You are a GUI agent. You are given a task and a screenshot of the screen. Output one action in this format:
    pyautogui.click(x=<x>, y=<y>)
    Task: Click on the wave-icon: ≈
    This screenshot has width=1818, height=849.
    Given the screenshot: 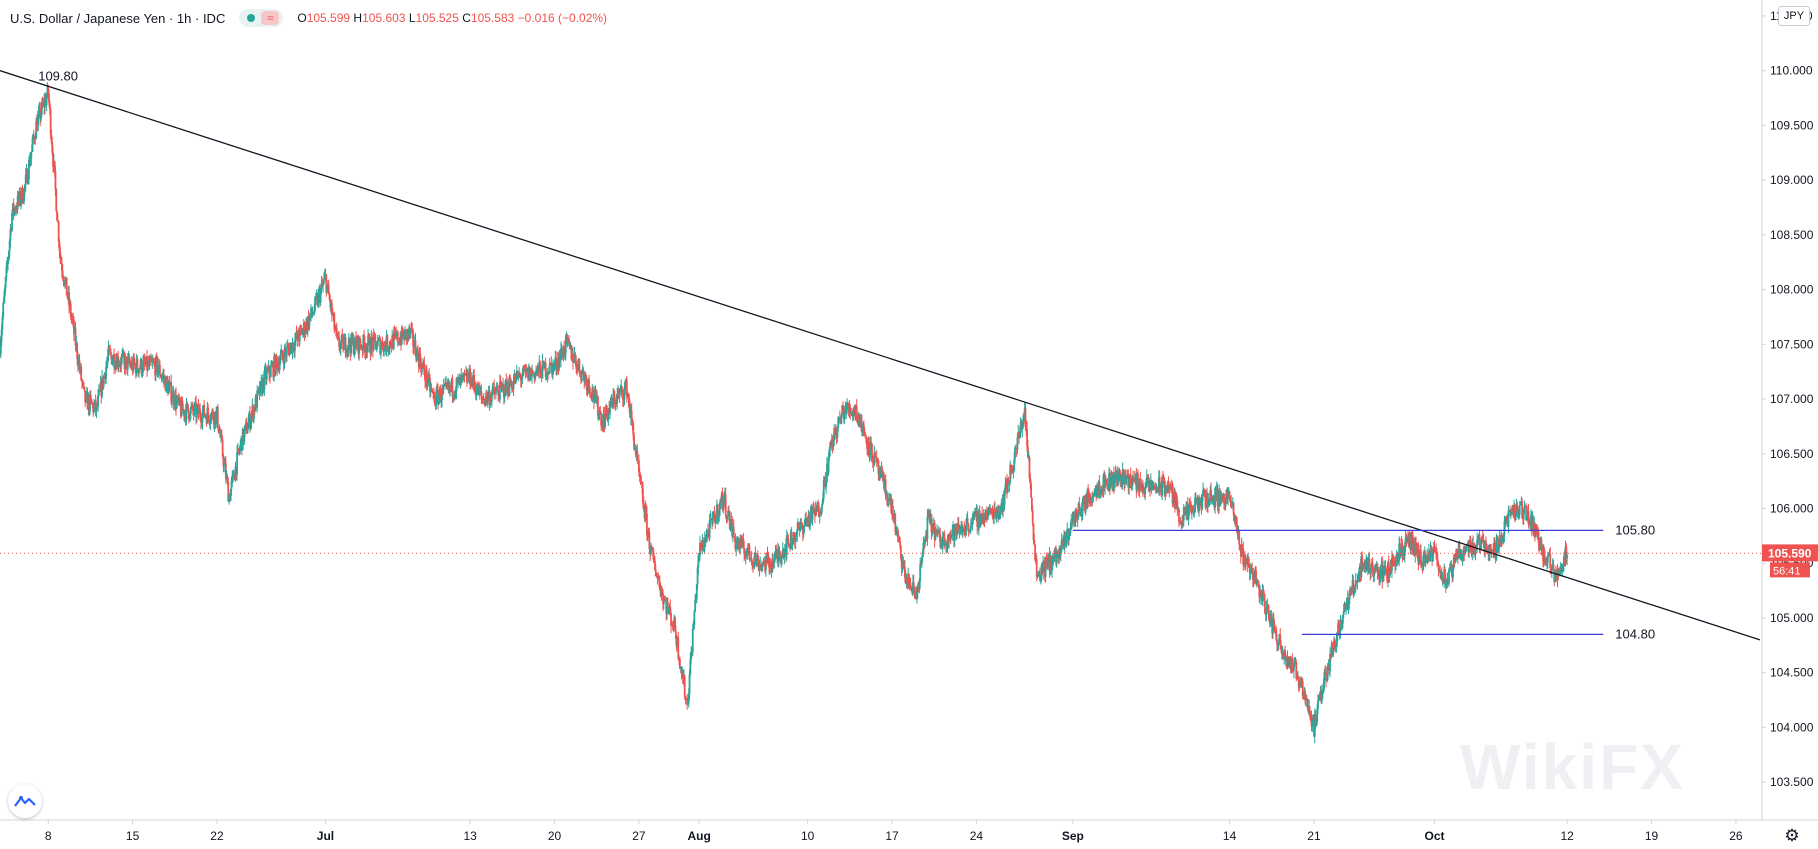 What is the action you would take?
    pyautogui.click(x=270, y=18)
    